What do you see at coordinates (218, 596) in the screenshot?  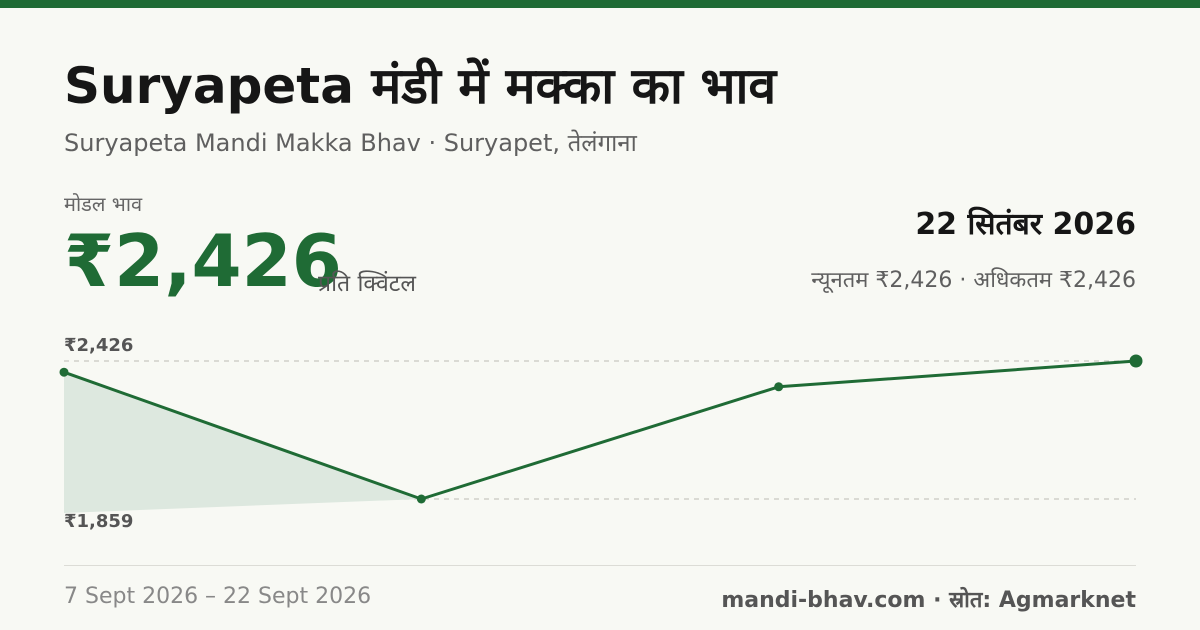 I see `date-range-period: 7 Sept 2026 – 22 Sept 2026` at bounding box center [218, 596].